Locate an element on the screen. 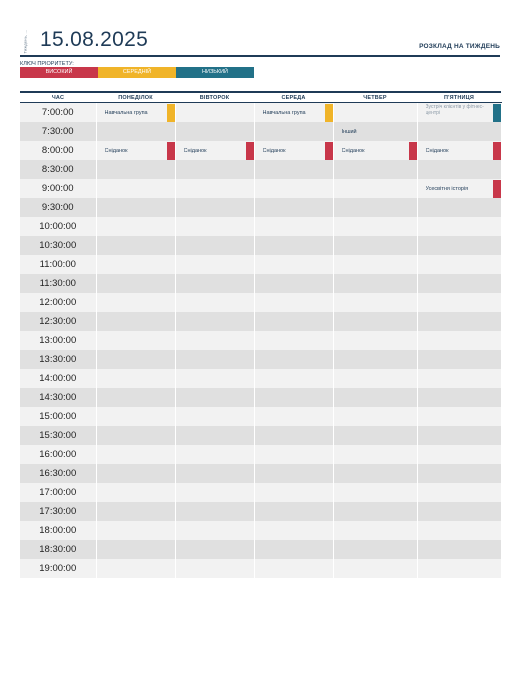 This screenshot has height=675, width=520. slot-monday: Навчальна група is located at coordinates (136, 112).